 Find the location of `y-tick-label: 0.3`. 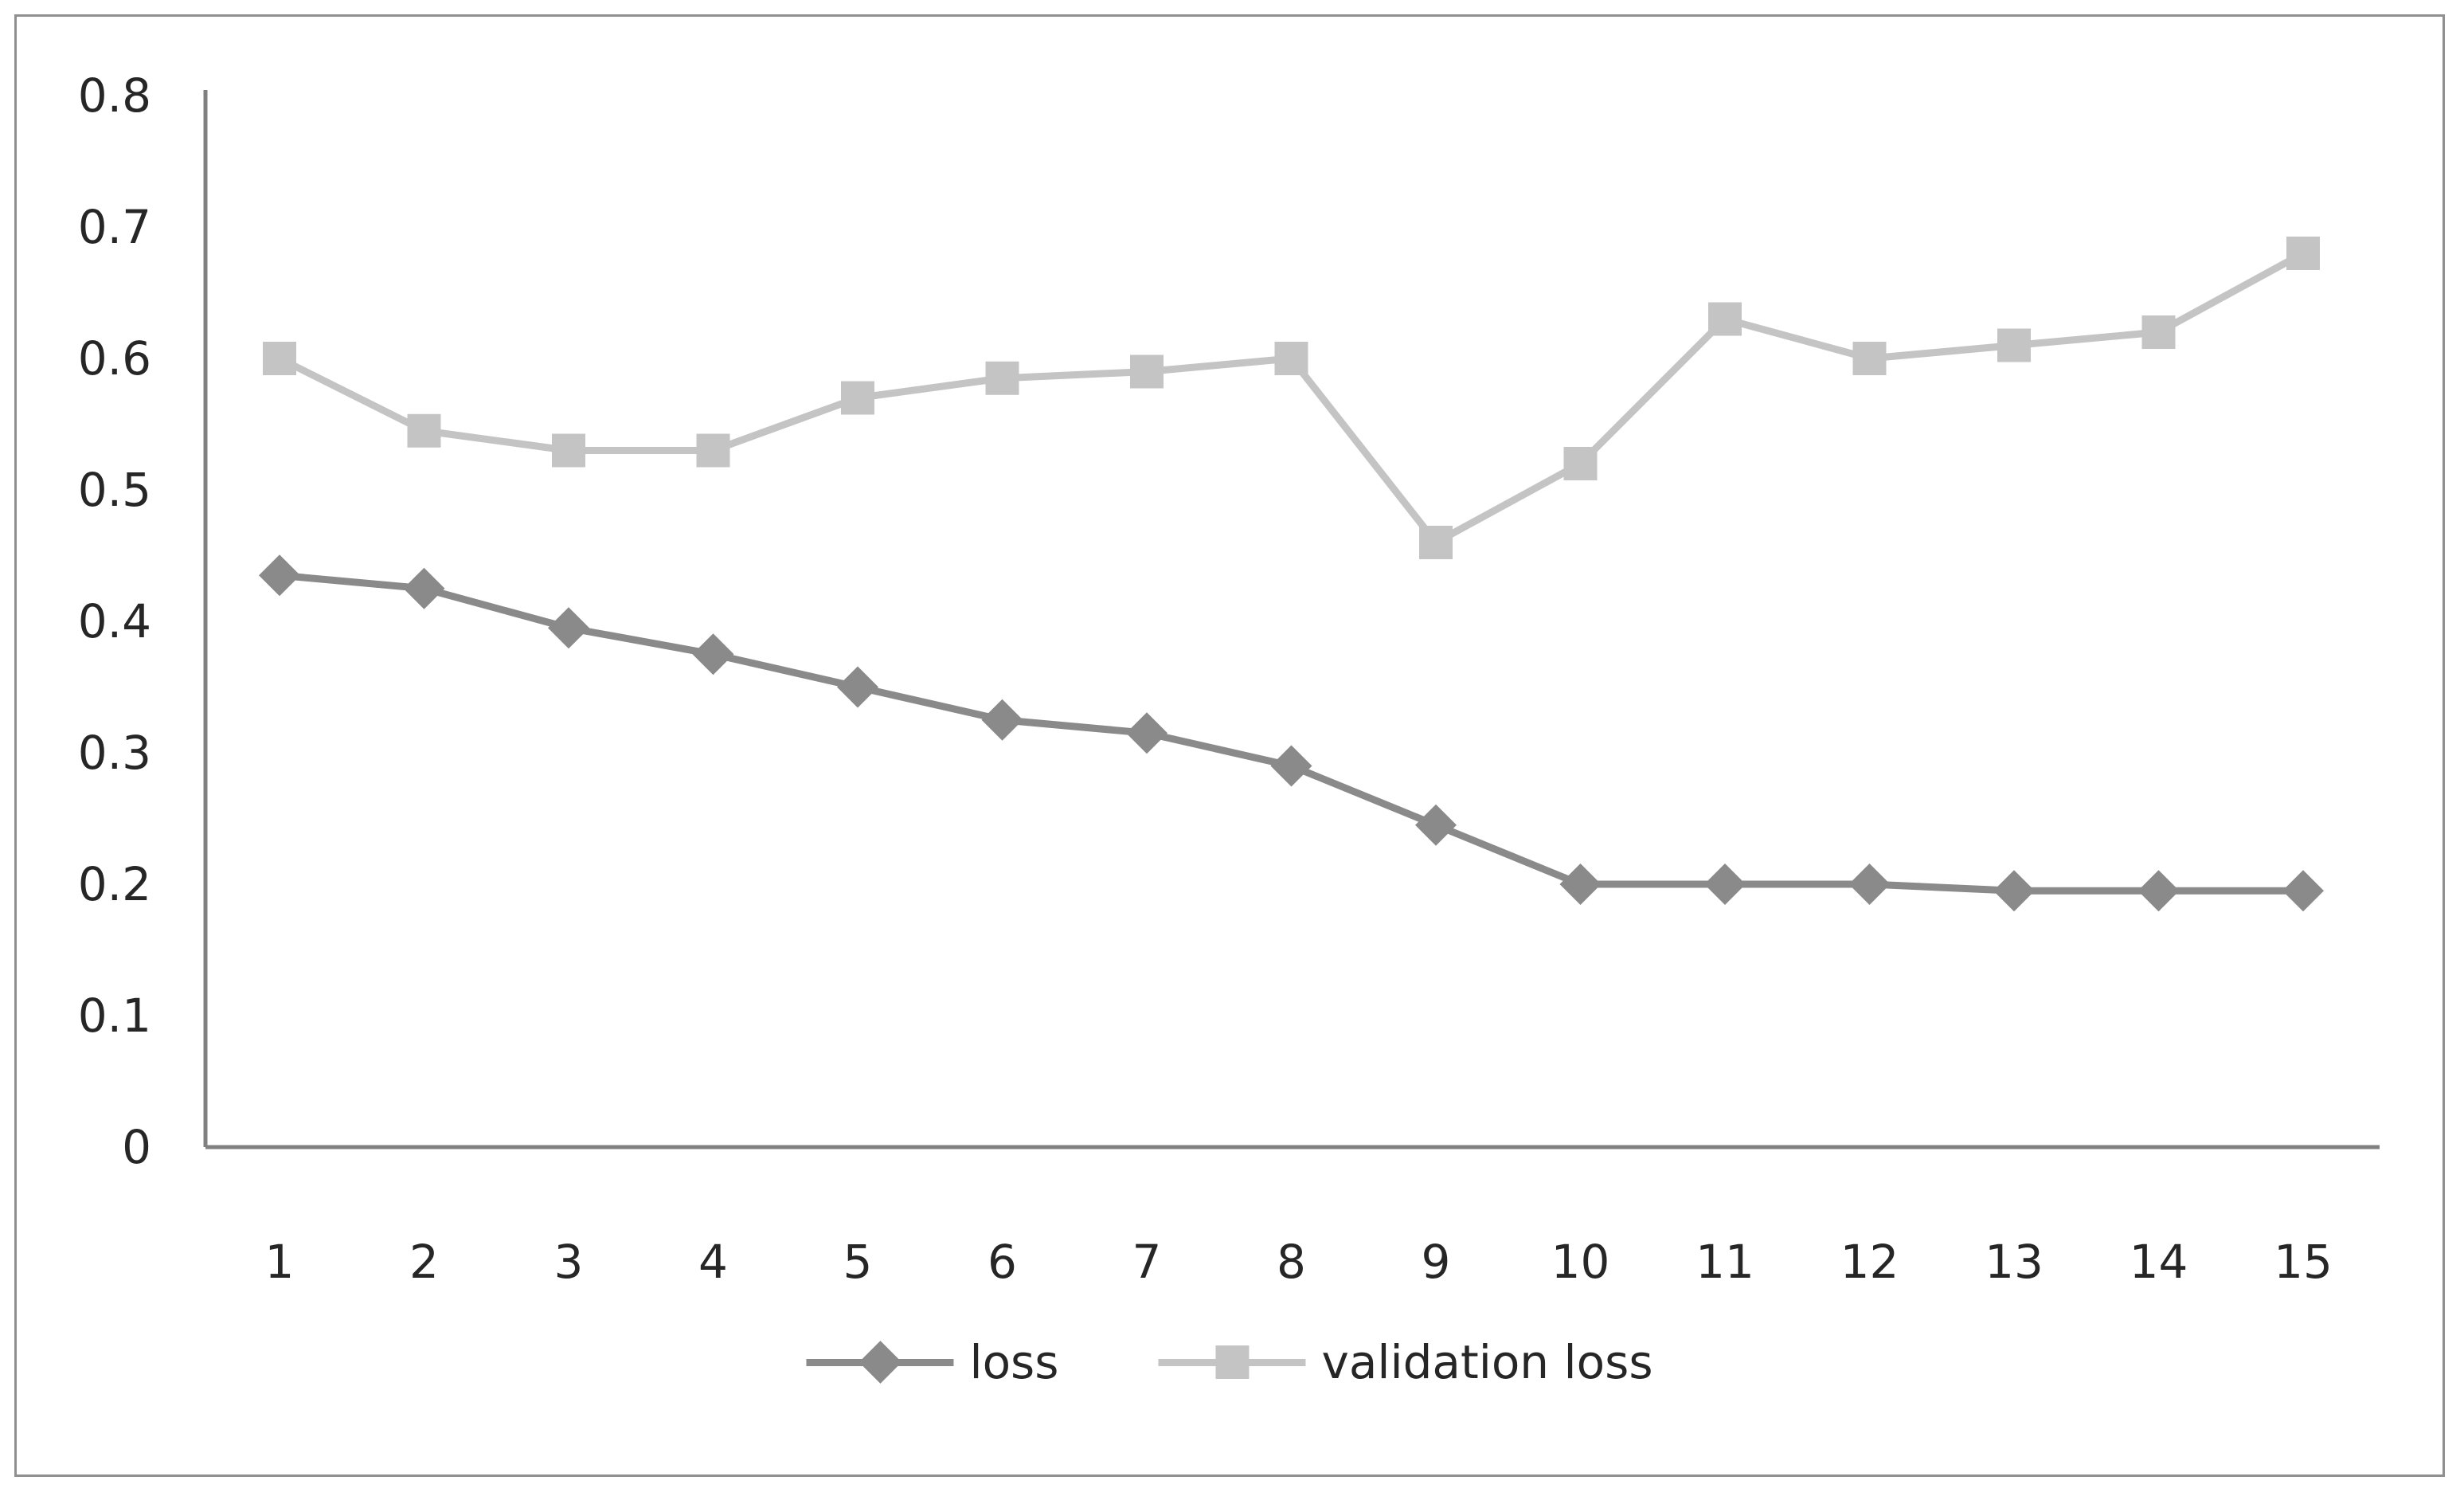

y-tick-label: 0.3 is located at coordinates (114, 753).